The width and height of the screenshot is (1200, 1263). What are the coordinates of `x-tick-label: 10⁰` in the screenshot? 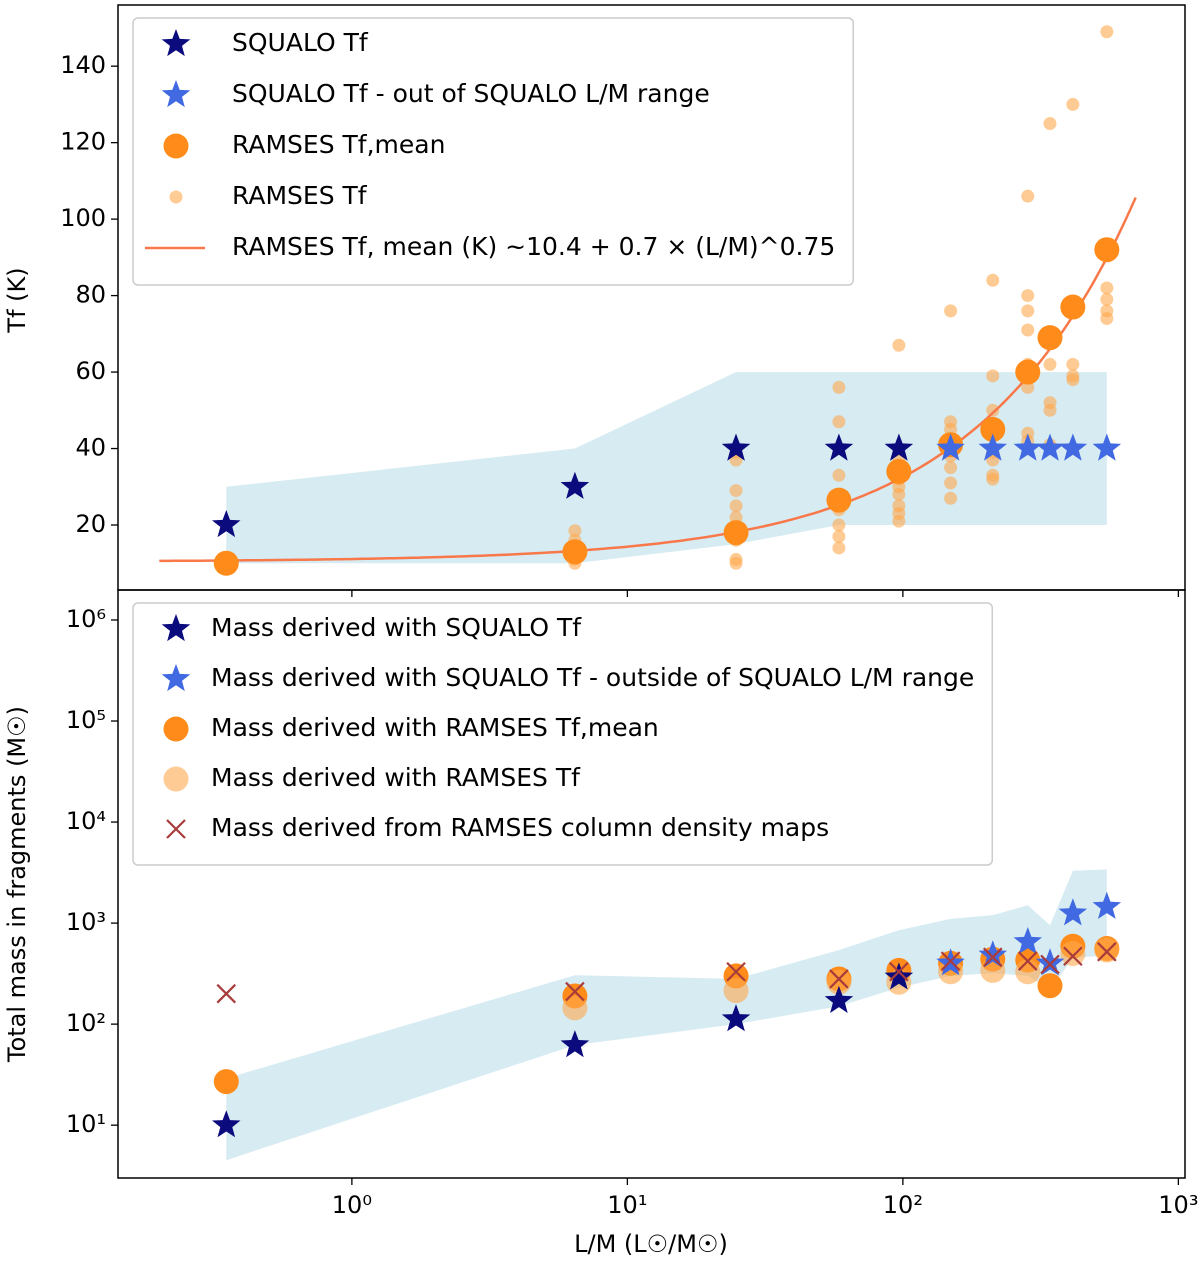 It's located at (352, 1205).